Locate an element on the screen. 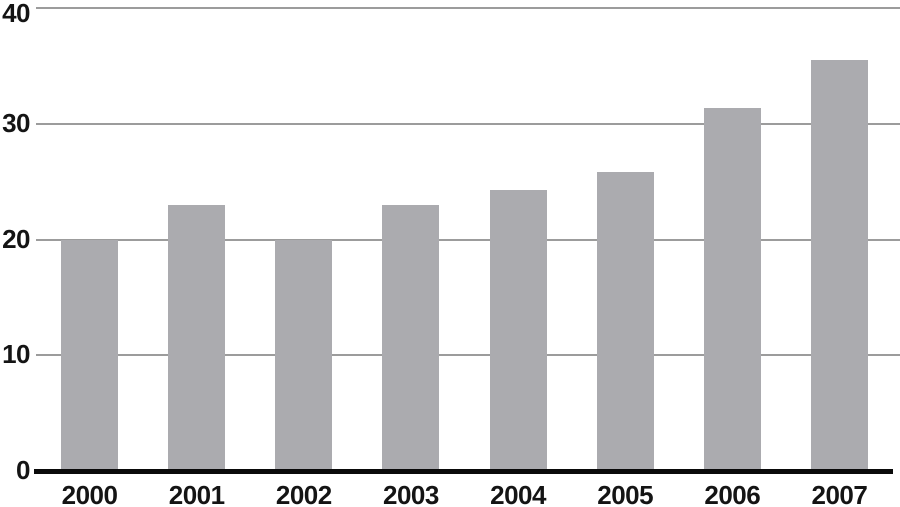 Image resolution: width=900 pixels, height=507 pixels. x-tick-label: 2003 is located at coordinates (411, 493).